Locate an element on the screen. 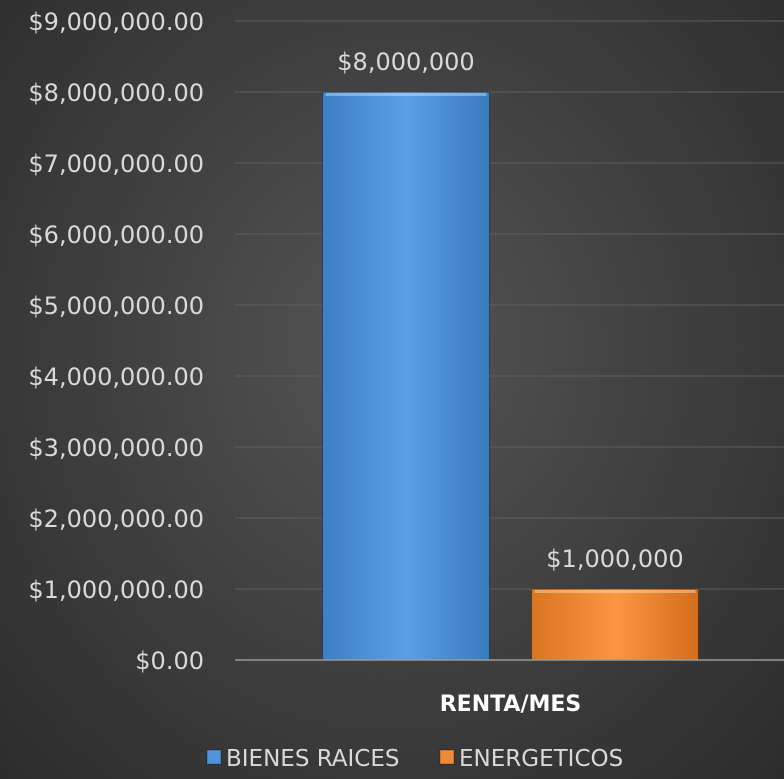 The width and height of the screenshot is (784, 779). y-tick-label: $4,000,000.00 is located at coordinates (116, 377).